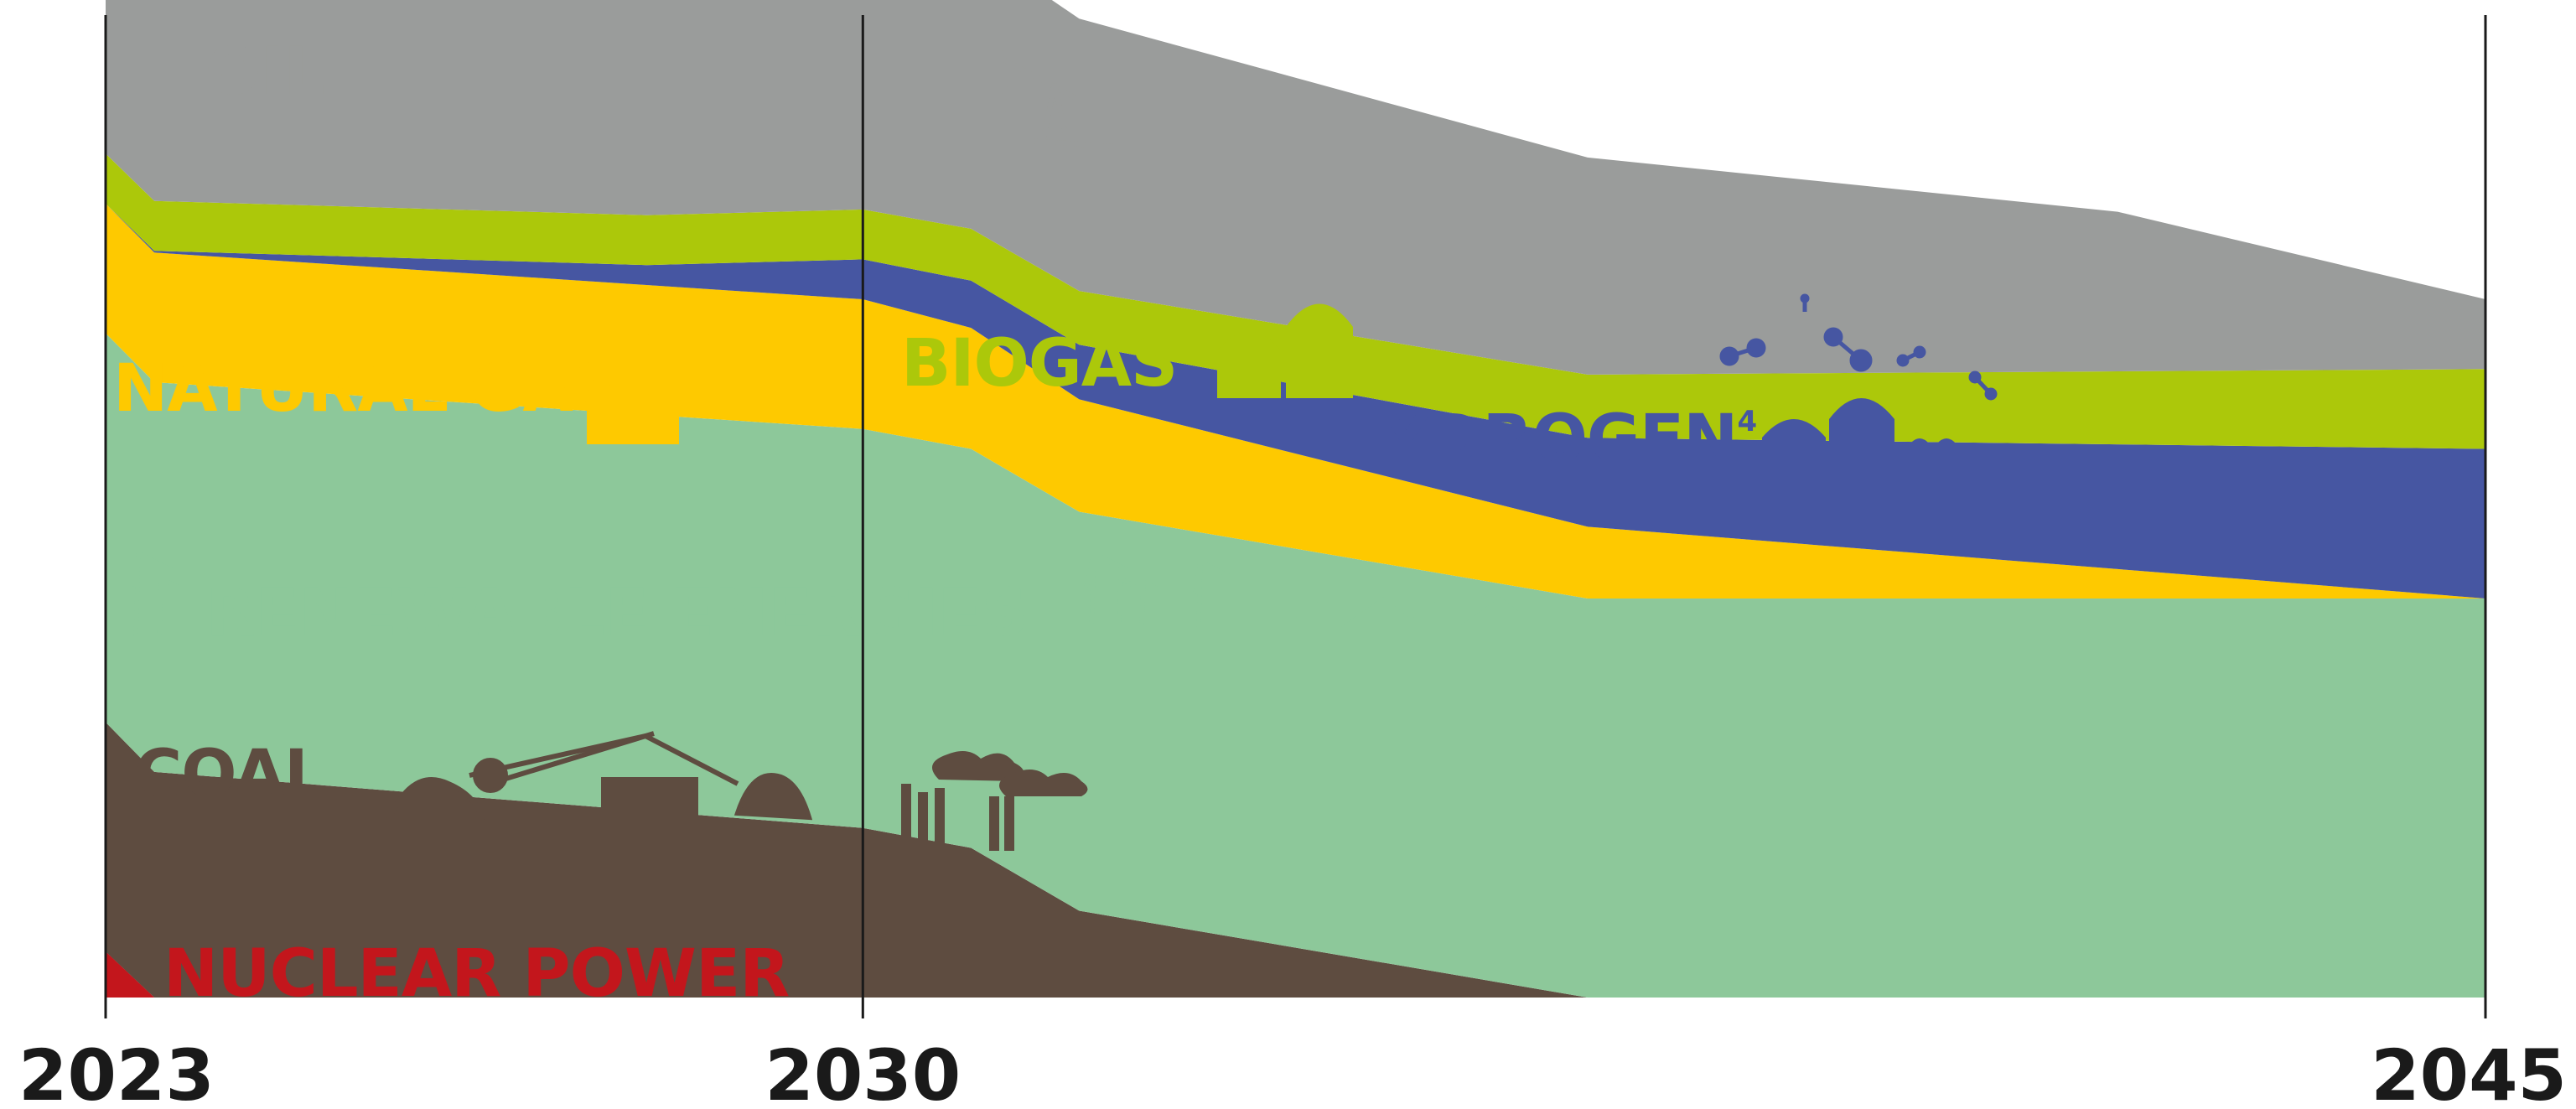  Describe the element at coordinates (719, 379) in the screenshot. I see `gas-plant-icon` at that location.